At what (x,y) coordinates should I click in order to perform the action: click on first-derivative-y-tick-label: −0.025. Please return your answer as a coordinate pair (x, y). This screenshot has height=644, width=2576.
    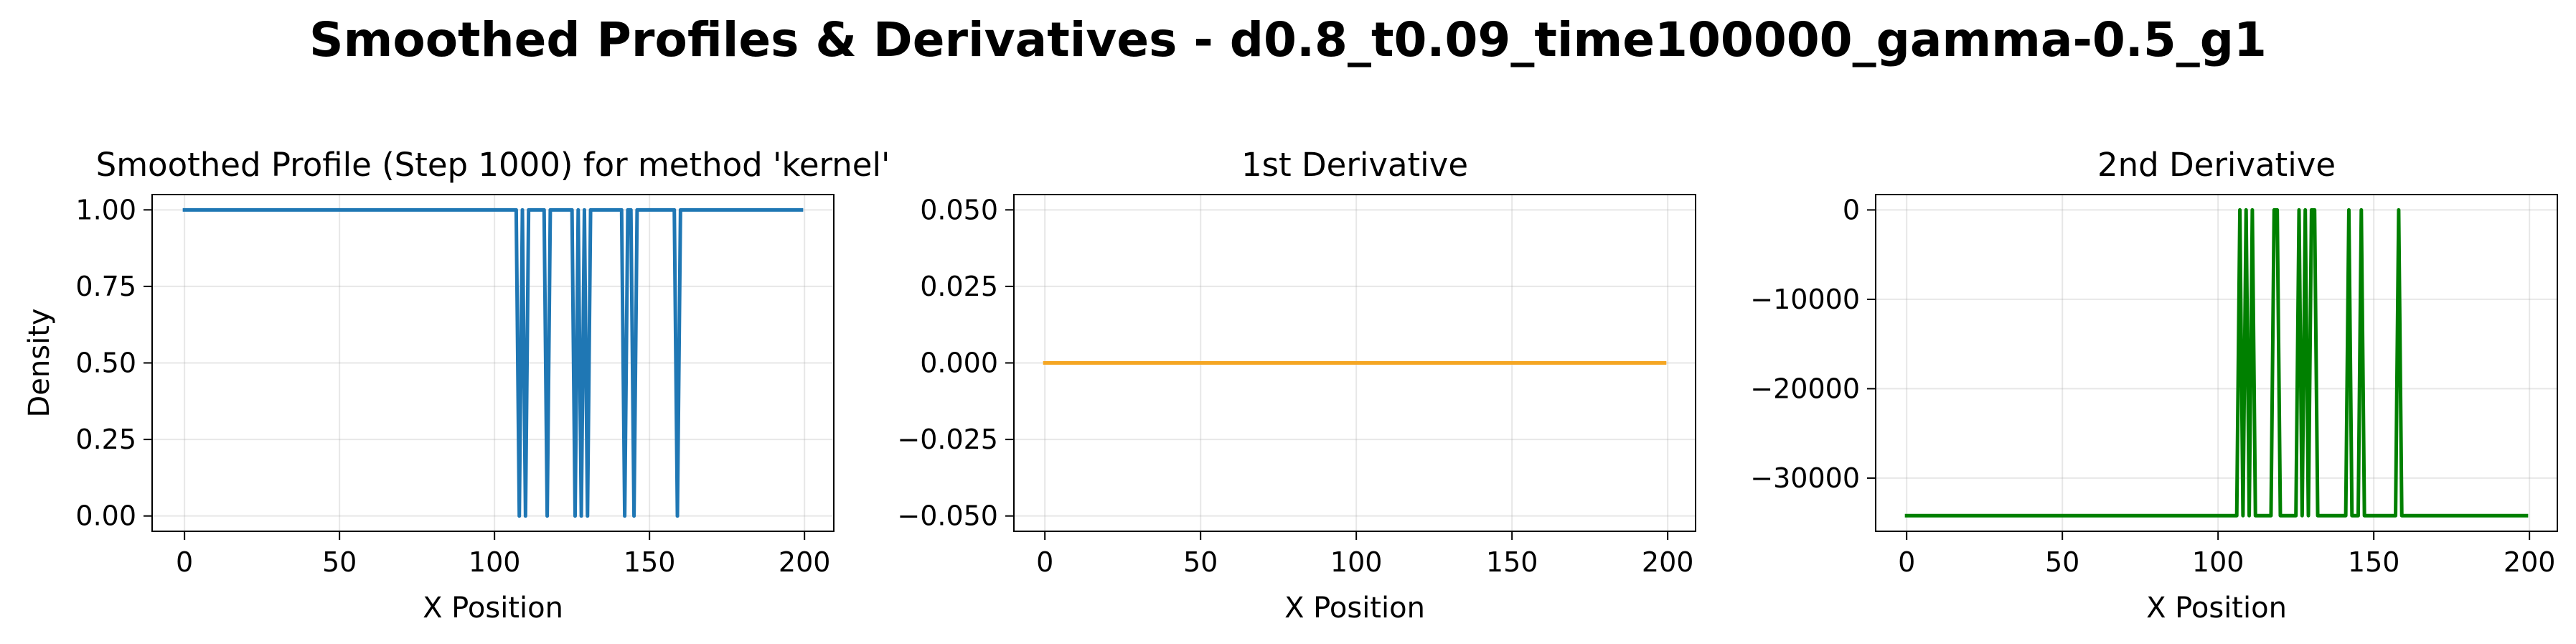
    Looking at the image, I should click on (947, 439).